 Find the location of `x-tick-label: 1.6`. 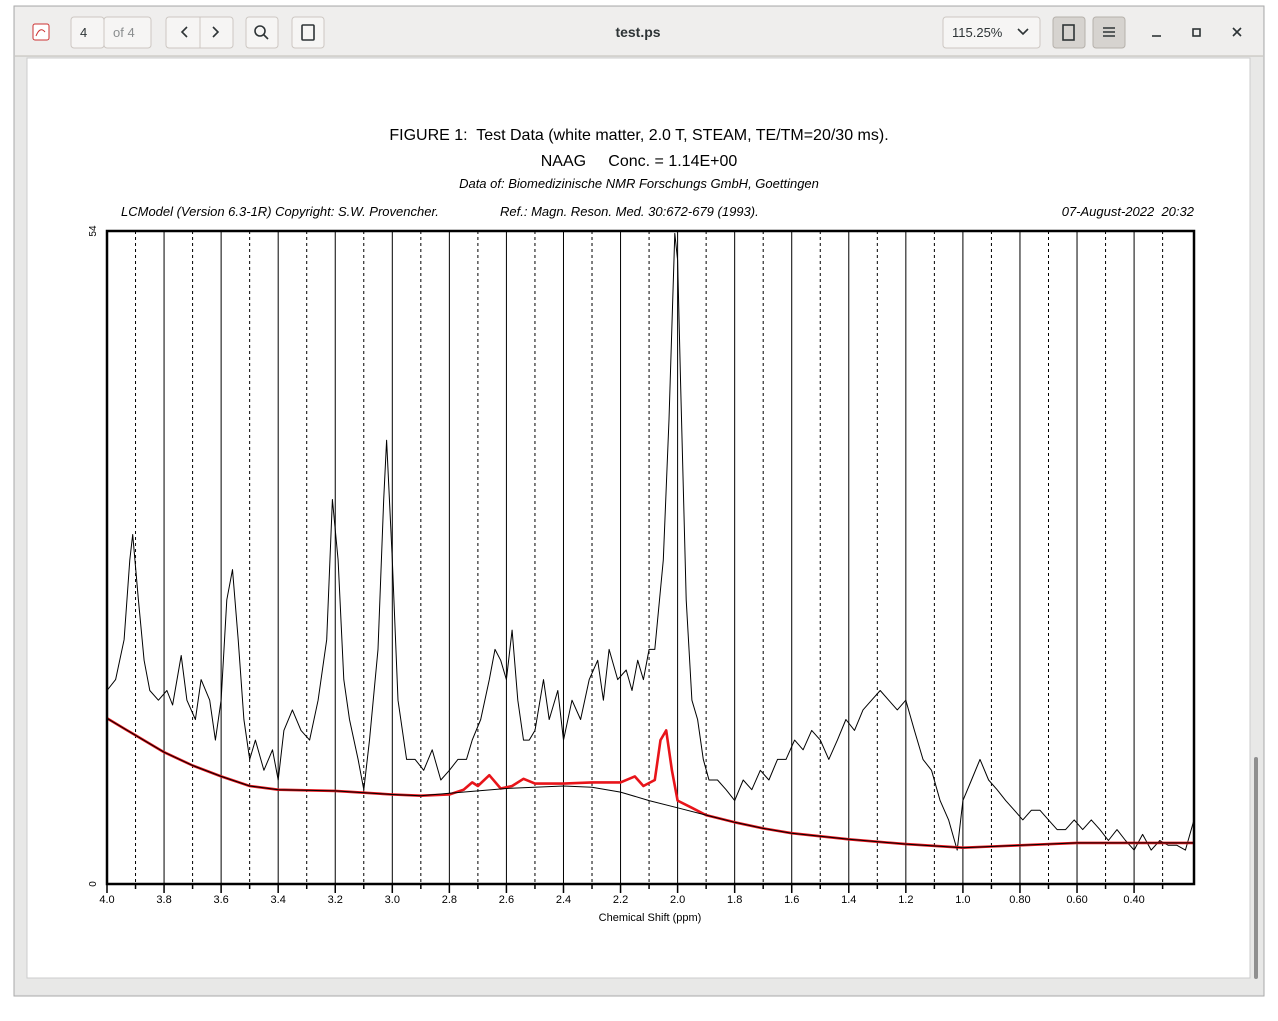

x-tick-label: 1.6 is located at coordinates (791, 900).